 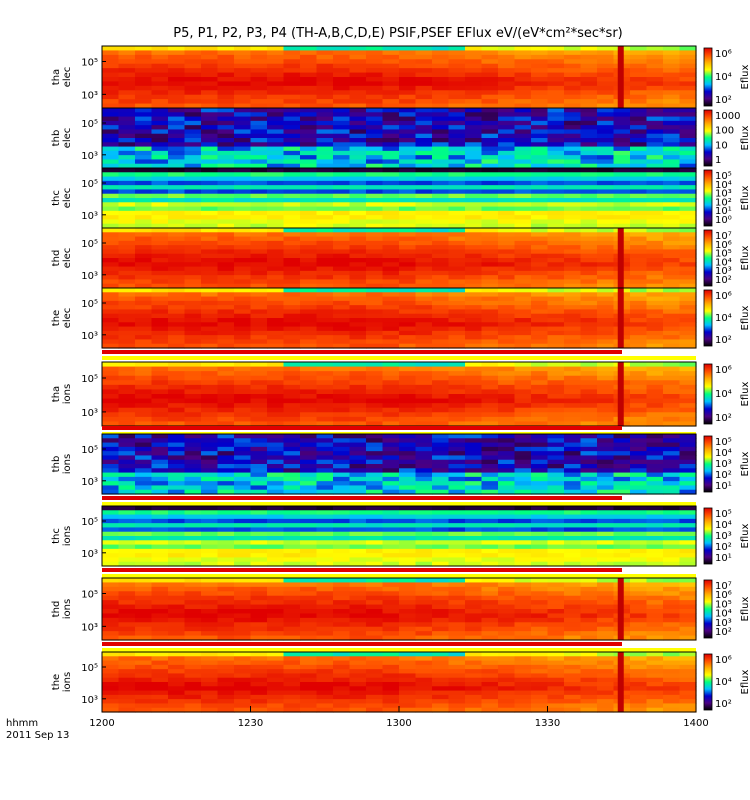 I want to click on y-tick-label: 10³, so click(x=89, y=336).